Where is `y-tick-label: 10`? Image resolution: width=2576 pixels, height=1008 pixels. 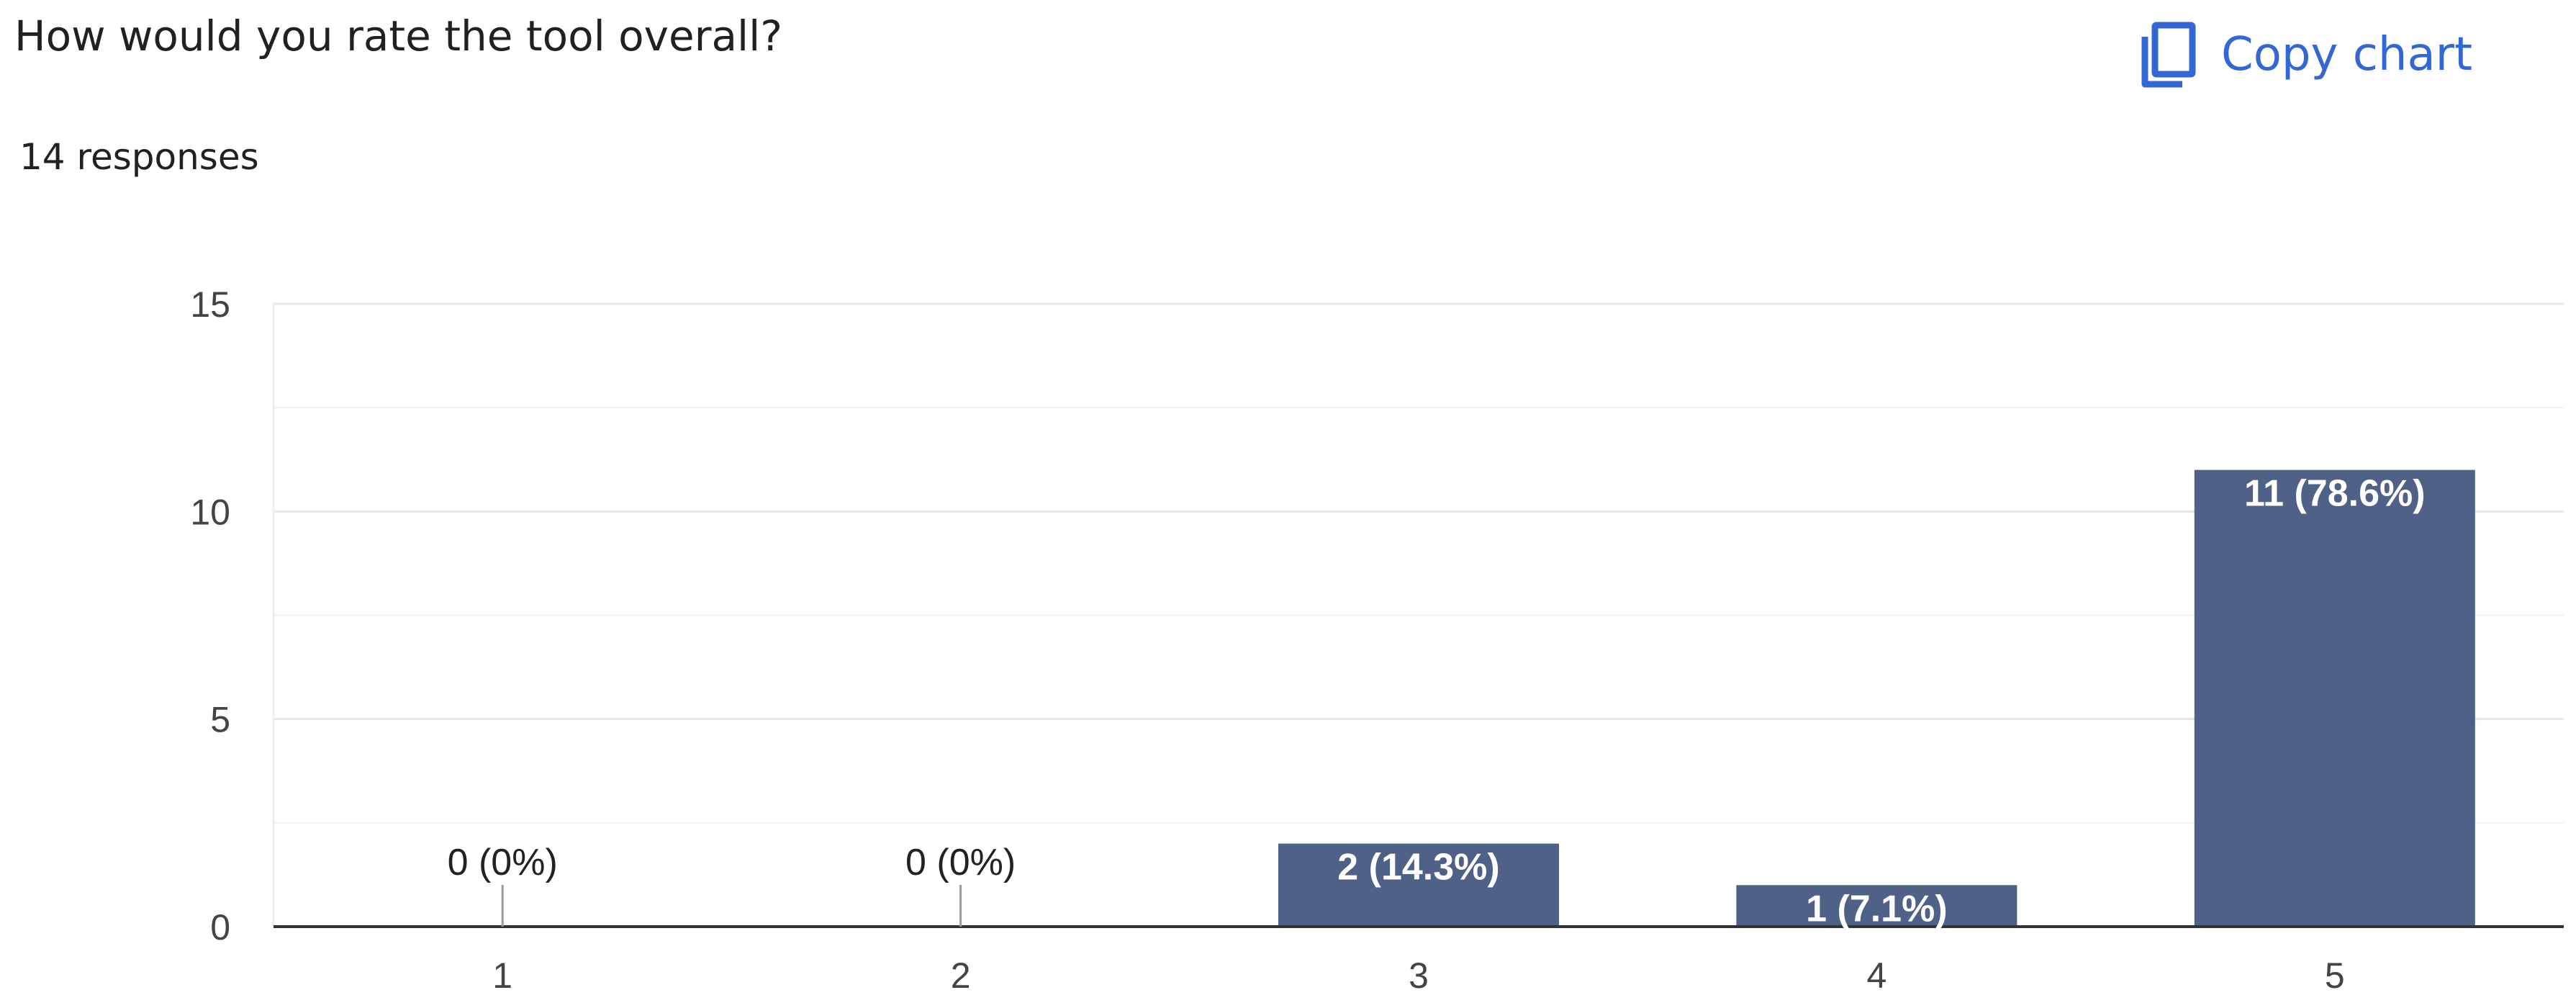 y-tick-label: 10 is located at coordinates (210, 512).